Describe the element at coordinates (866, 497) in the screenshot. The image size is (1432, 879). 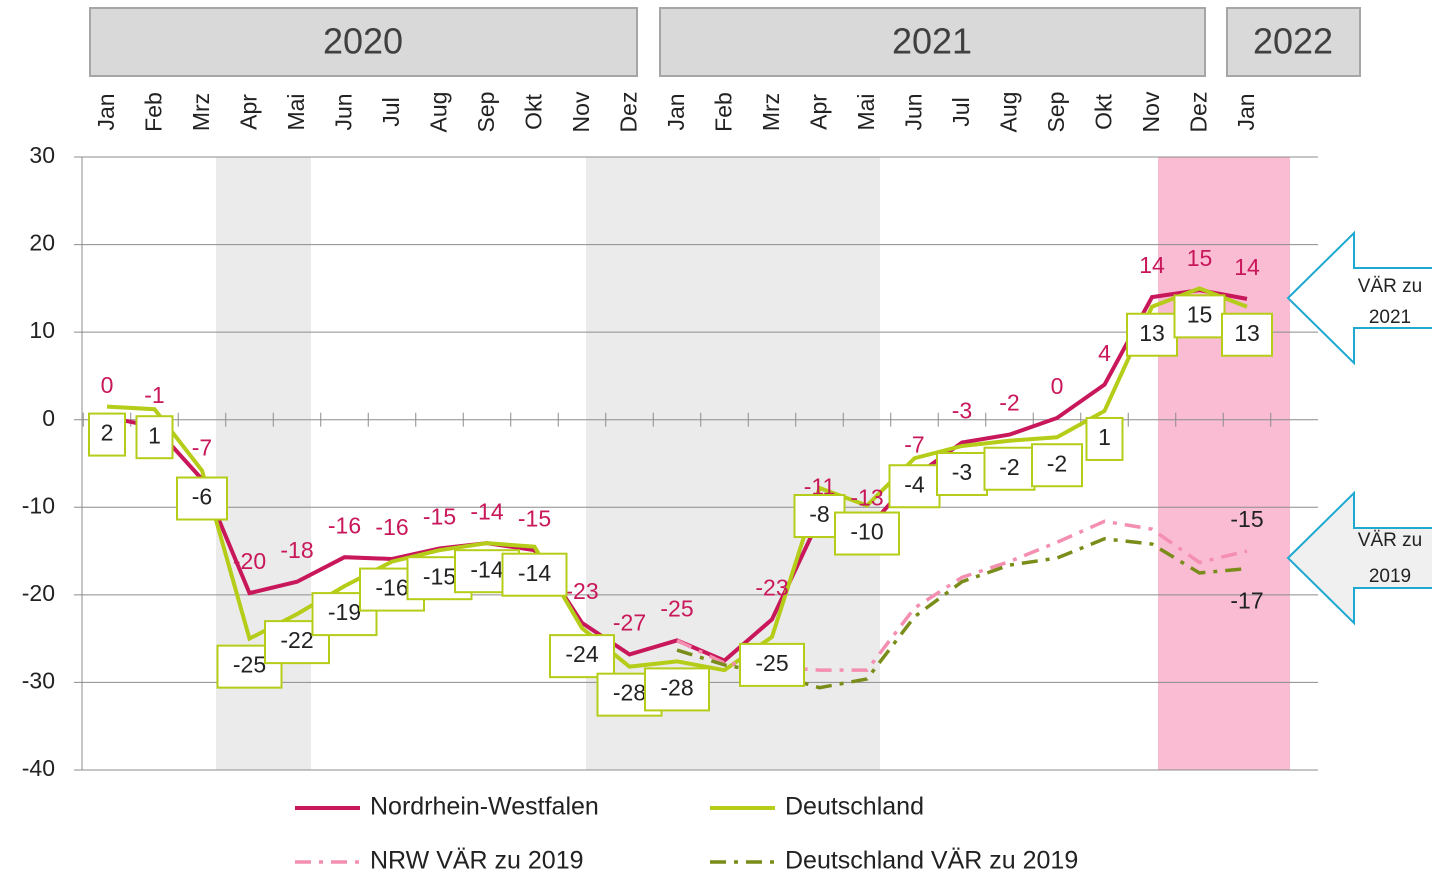
I see `data-label: -13` at that location.